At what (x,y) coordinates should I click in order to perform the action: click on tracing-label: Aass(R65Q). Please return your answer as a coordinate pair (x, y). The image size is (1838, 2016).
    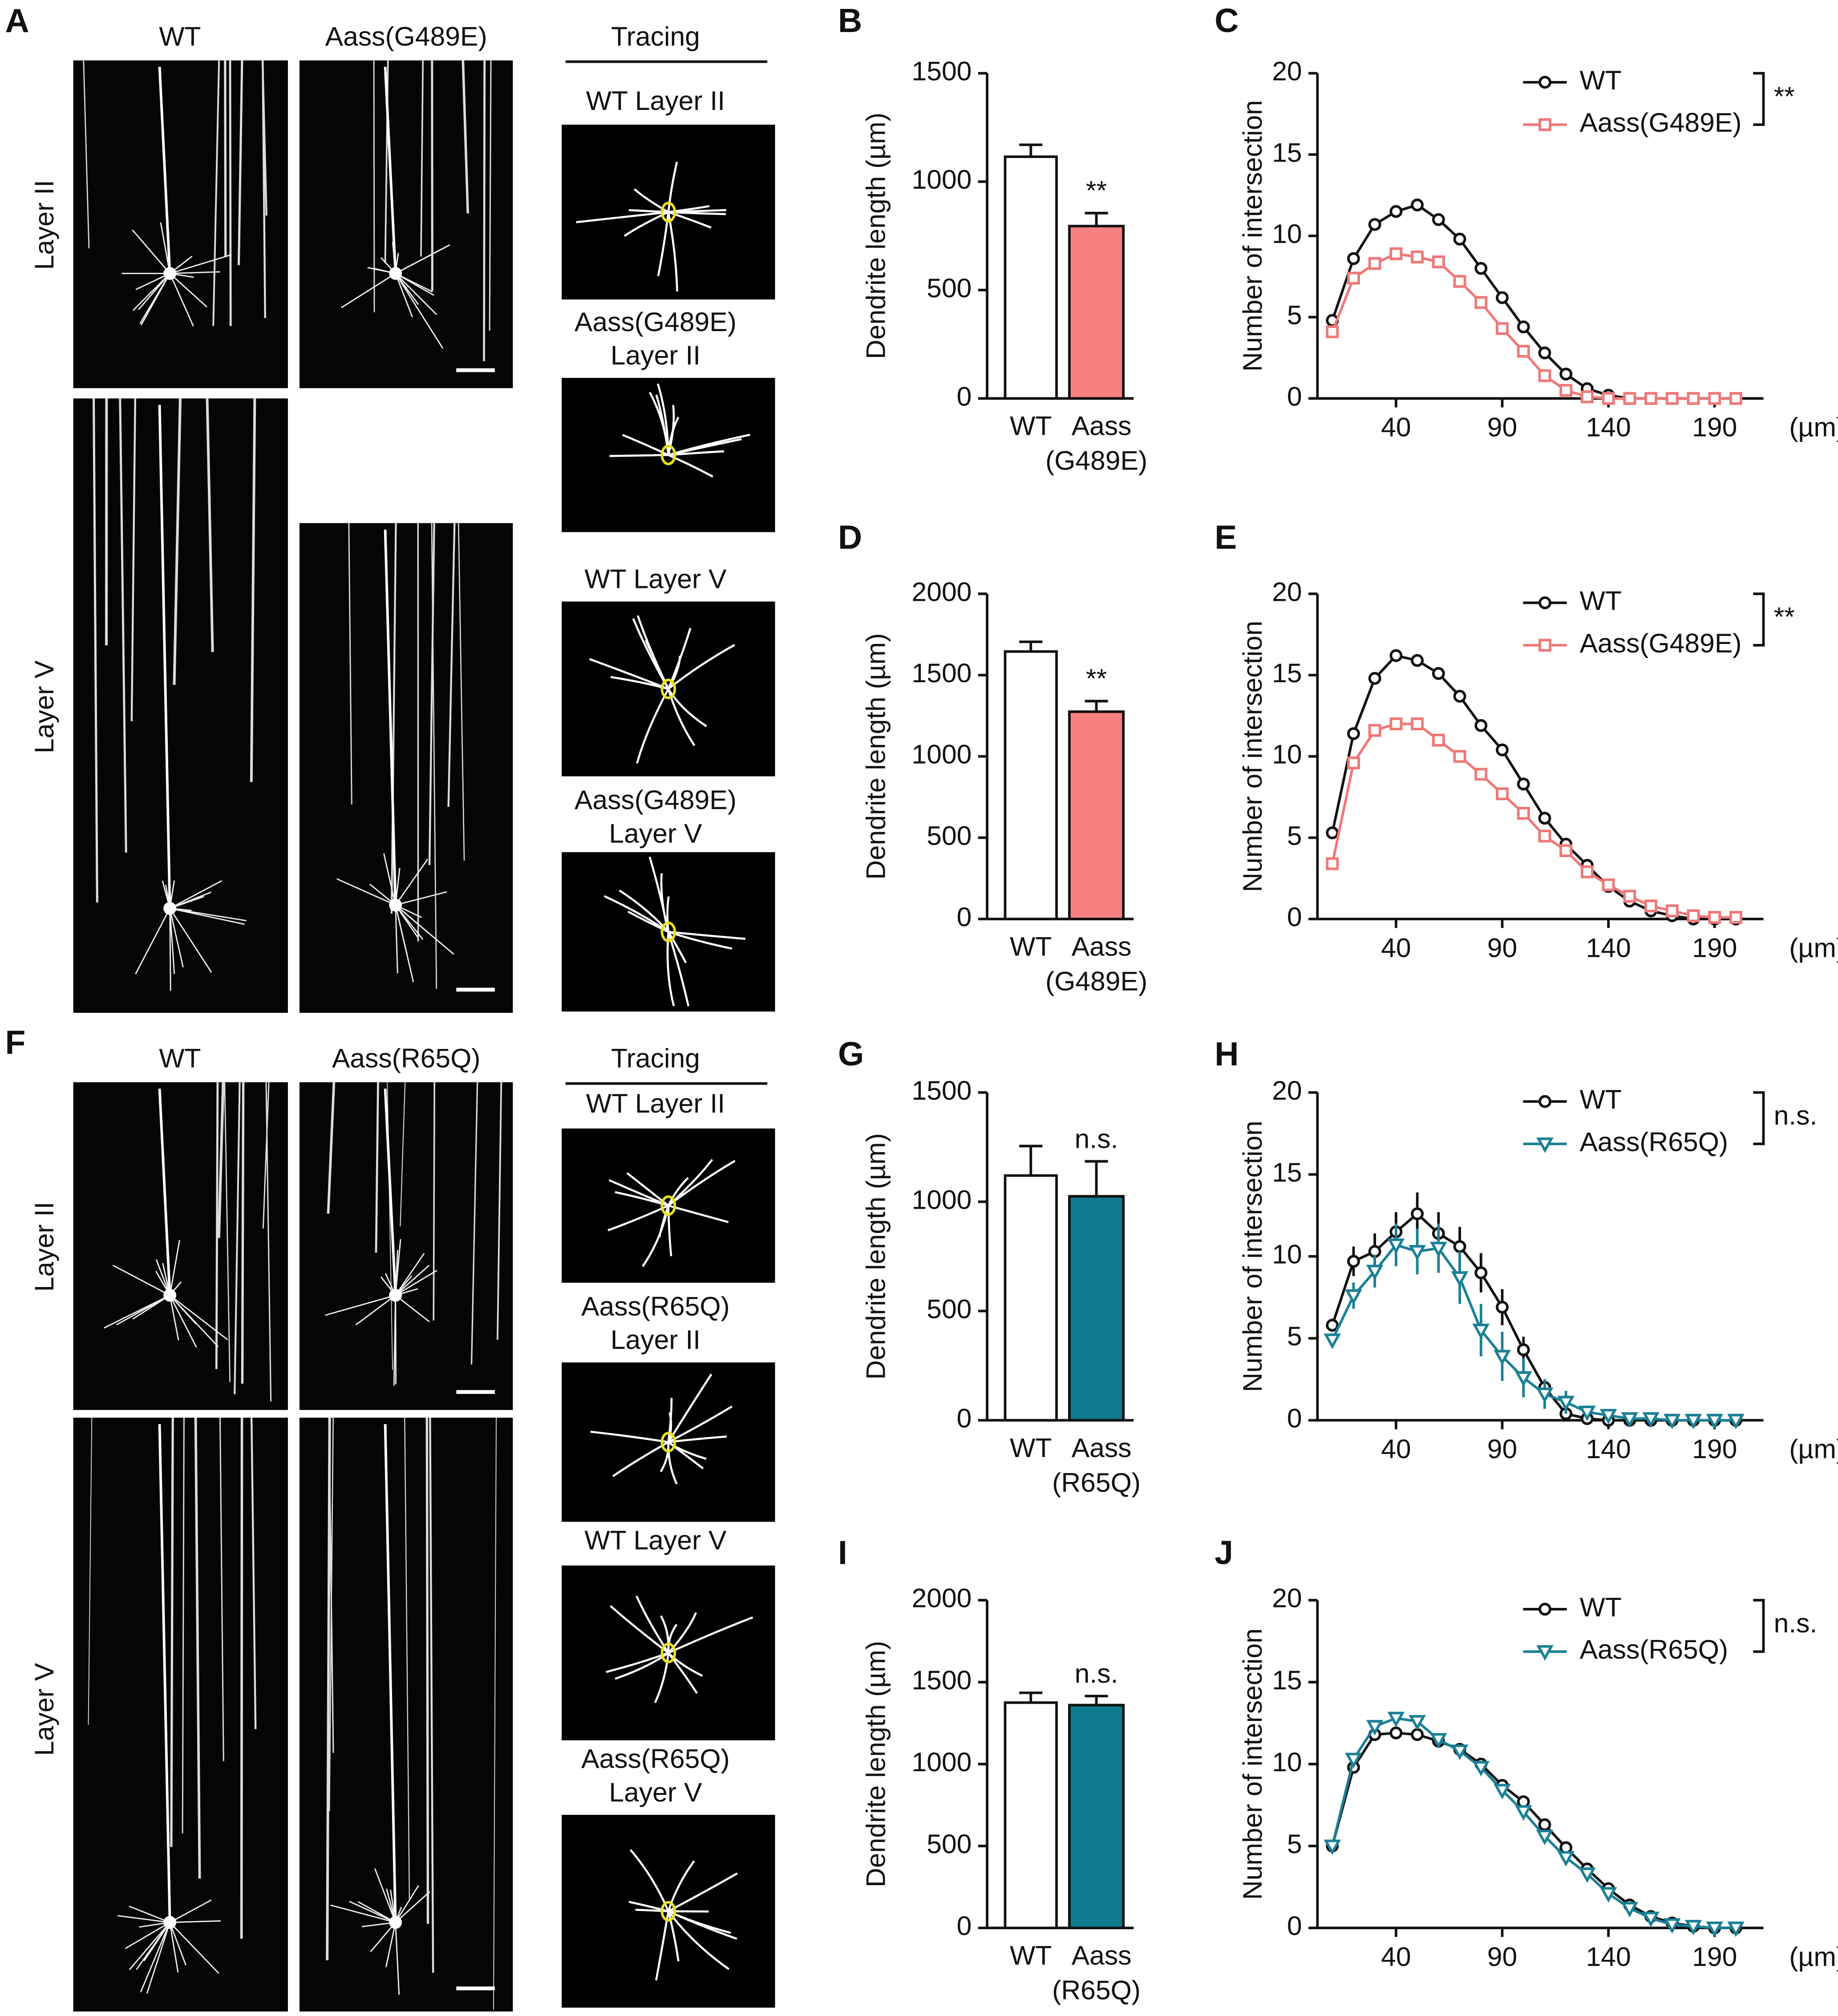
    Looking at the image, I should click on (655, 1306).